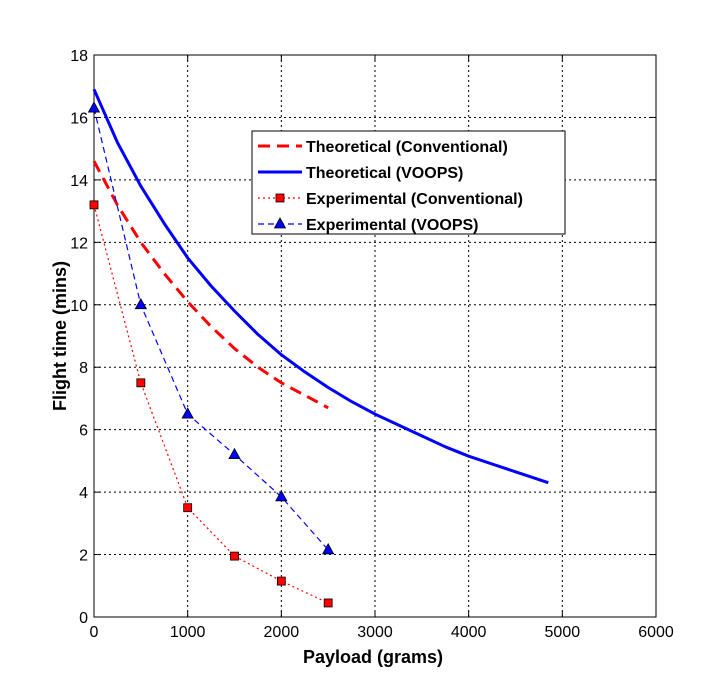 This screenshot has width=724, height=691. Describe the element at coordinates (60, 336) in the screenshot. I see `y-axis-title: Flight time (mins)` at that location.